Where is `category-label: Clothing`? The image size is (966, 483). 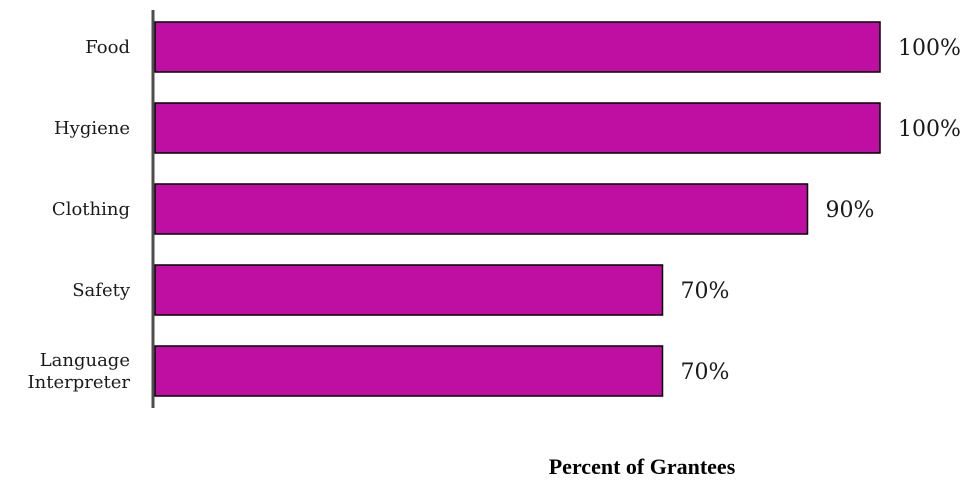 category-label: Clothing is located at coordinates (91, 209).